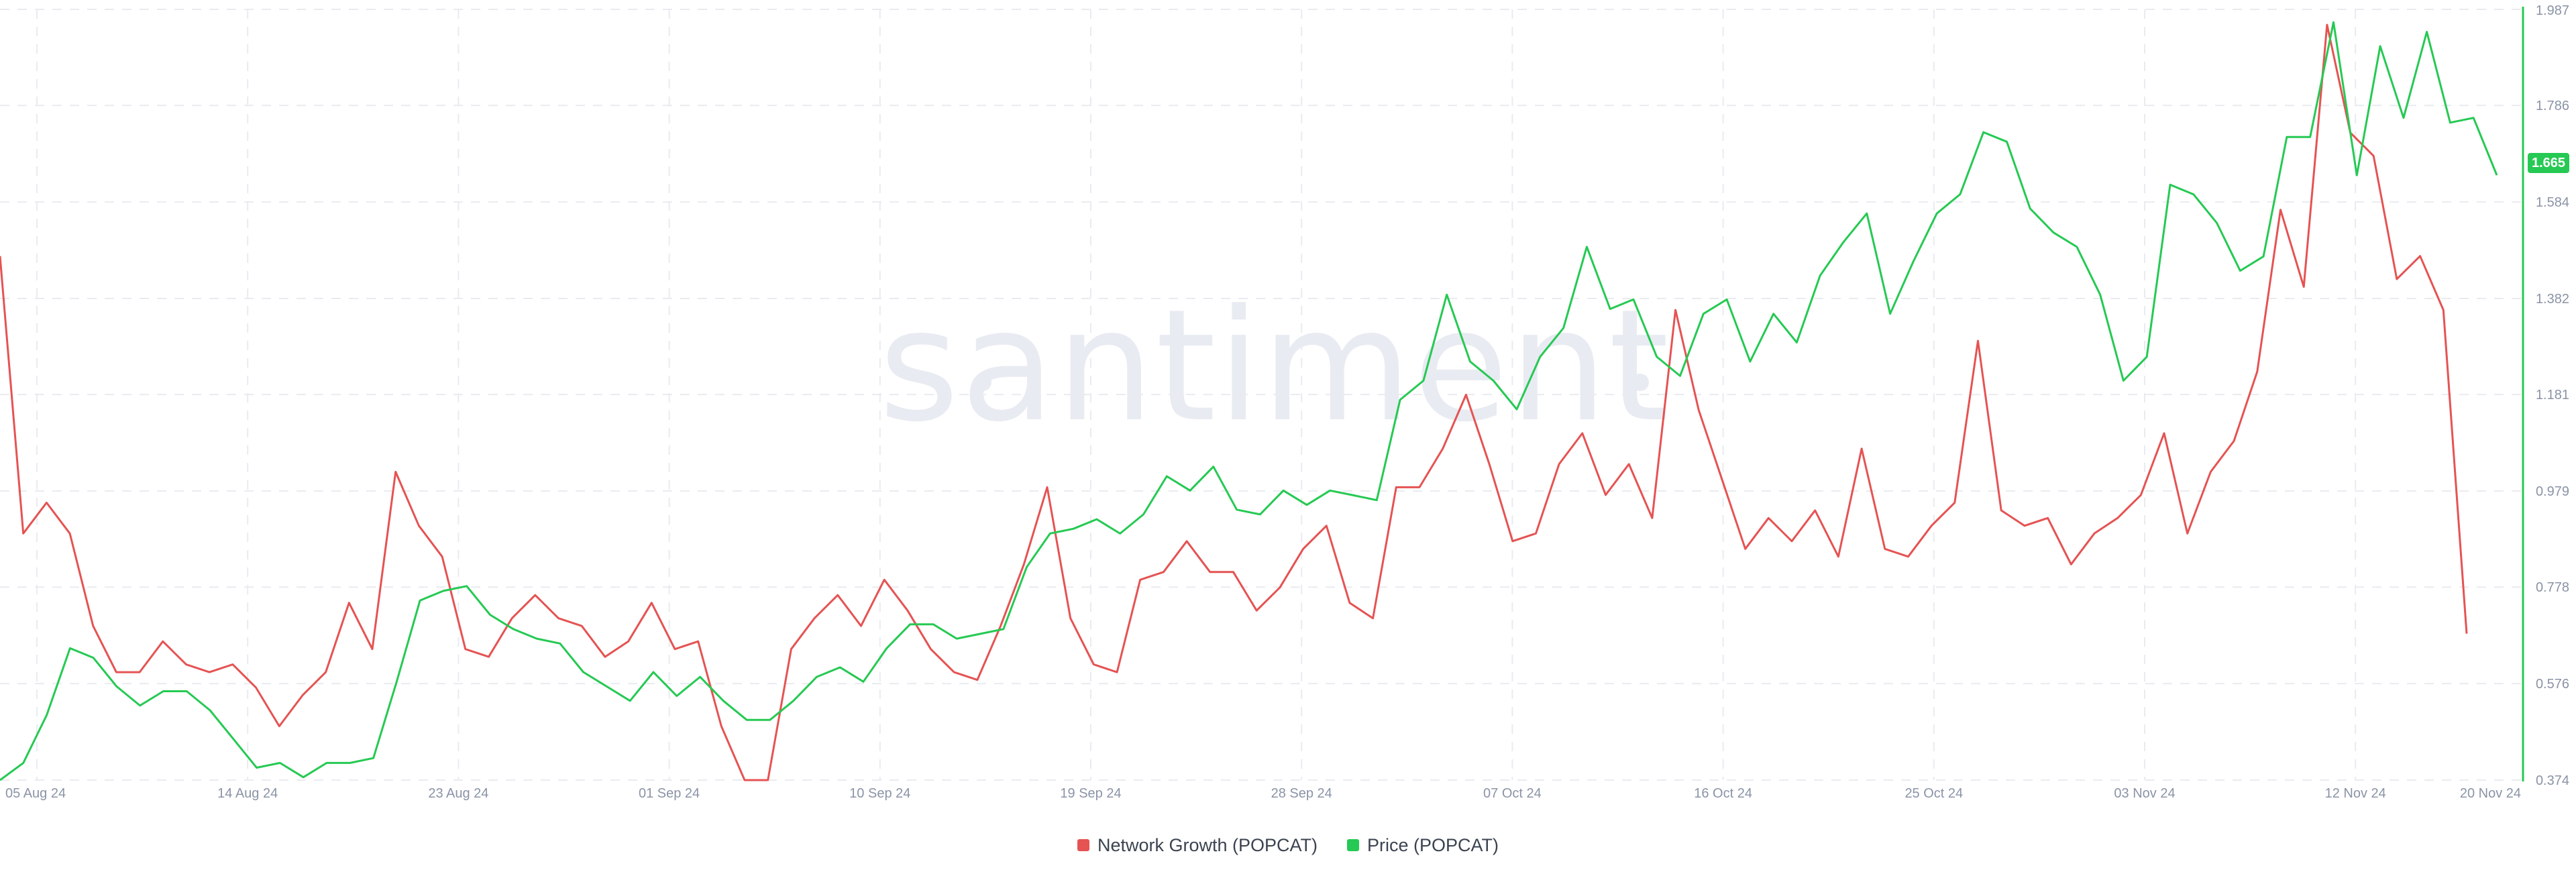  What do you see at coordinates (1301, 793) in the screenshot?
I see `x-tick-label: 28 Sep 24` at bounding box center [1301, 793].